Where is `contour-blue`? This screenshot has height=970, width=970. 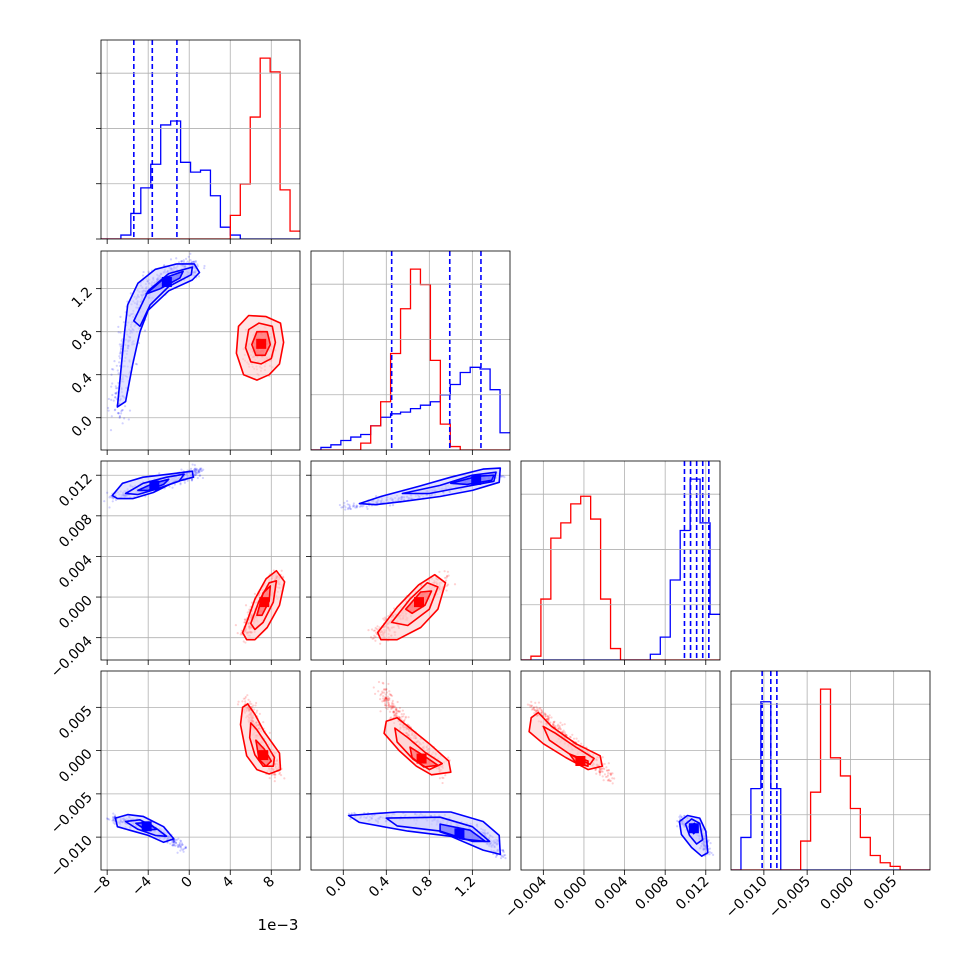
contour-blue is located at coordinates (158, 335).